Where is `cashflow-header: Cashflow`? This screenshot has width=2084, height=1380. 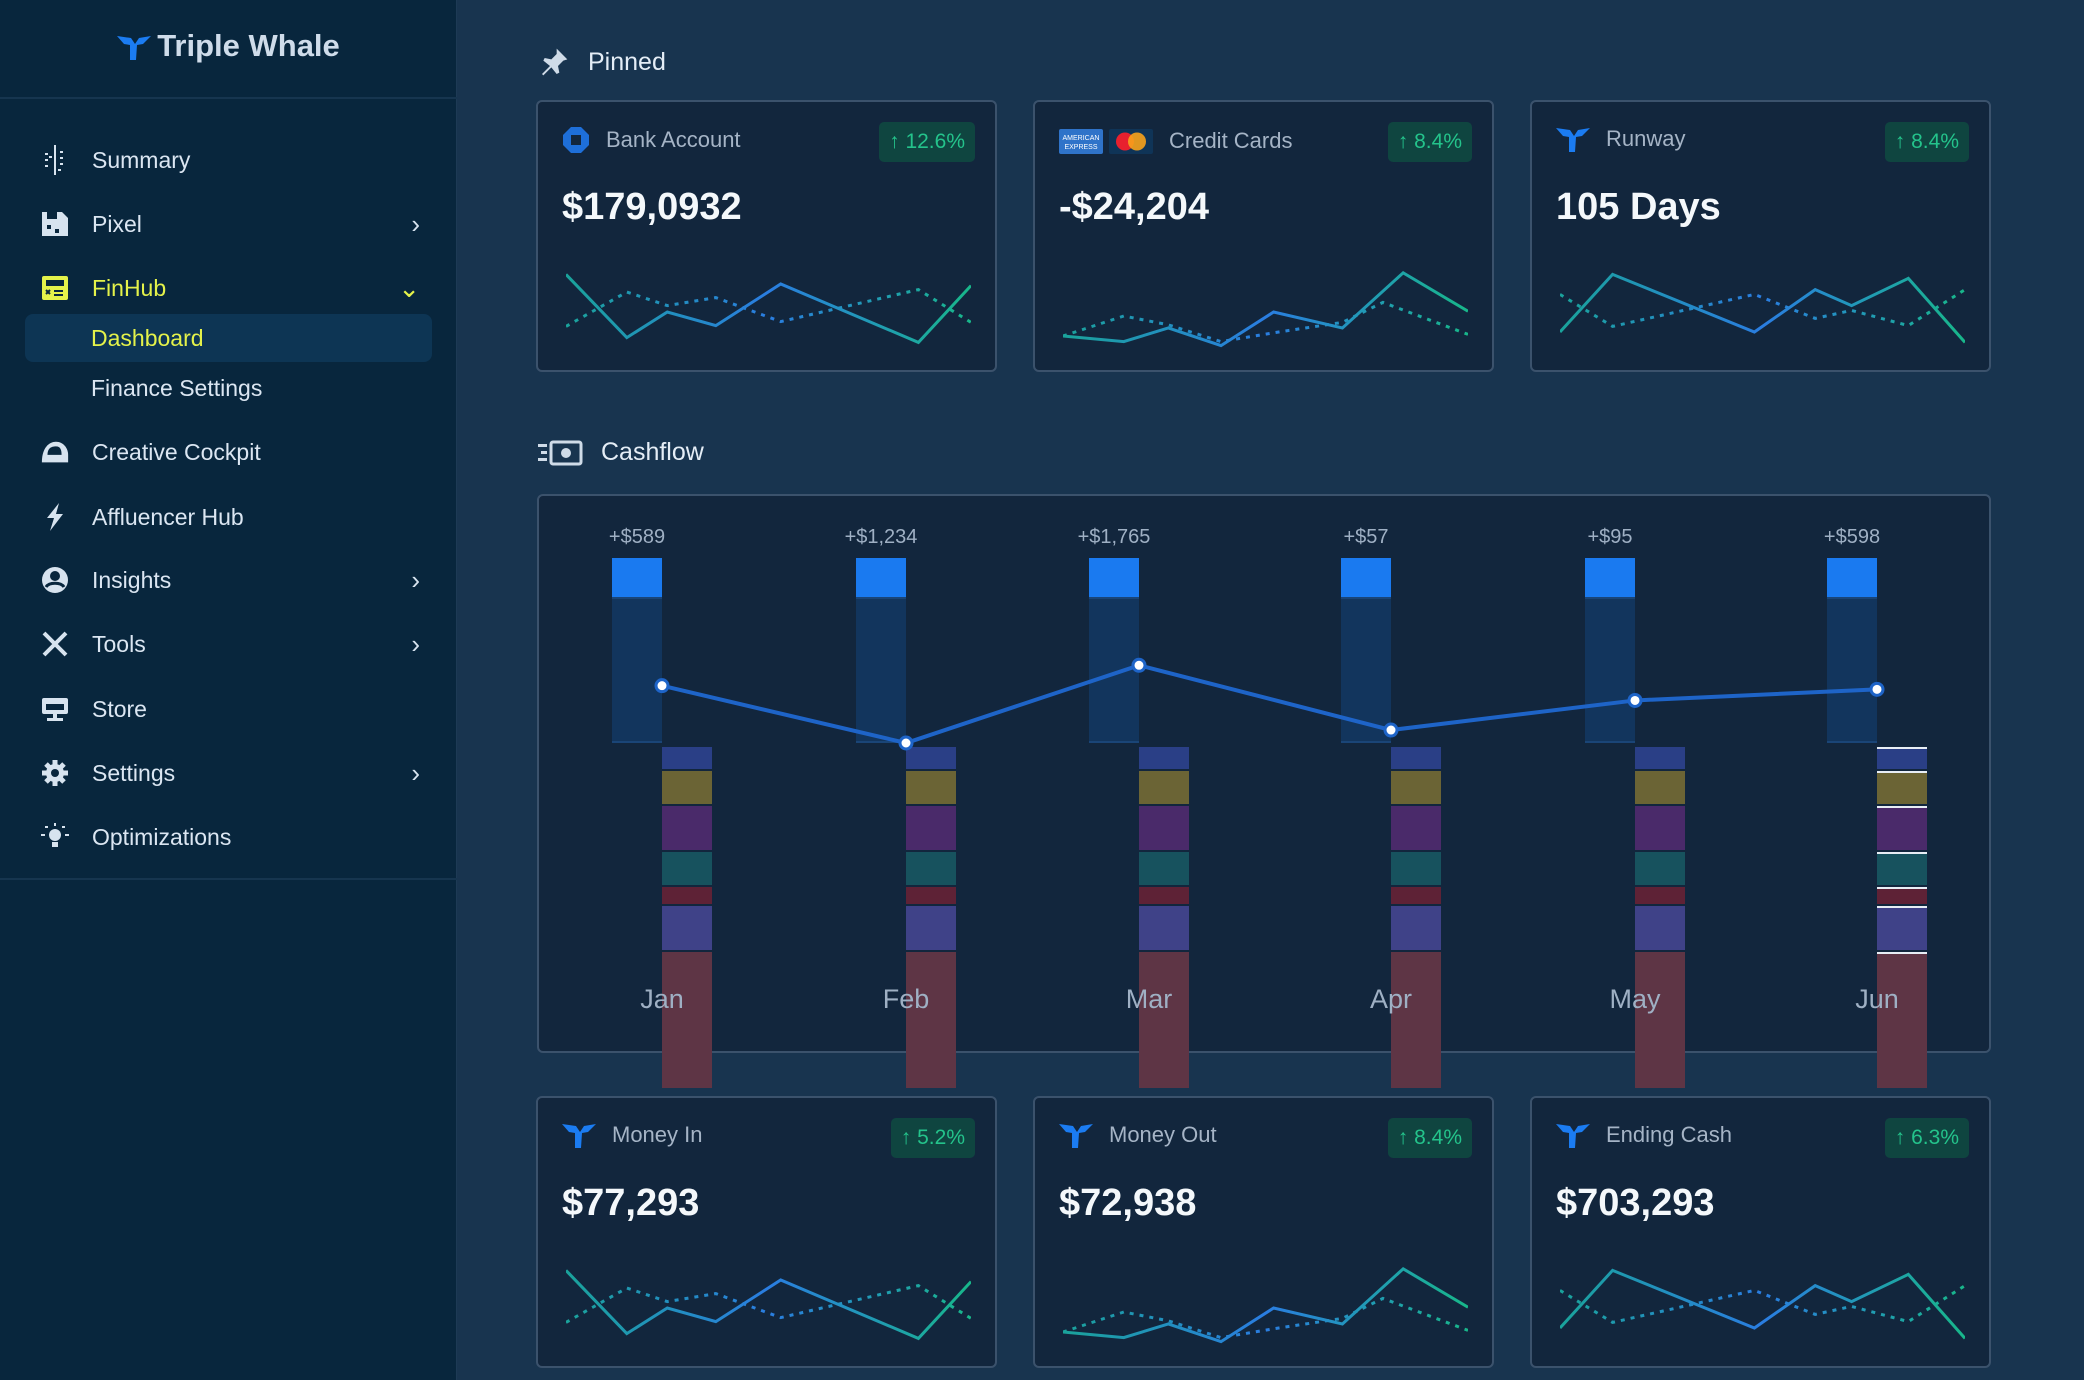 cashflow-header: Cashflow is located at coordinates (620, 452).